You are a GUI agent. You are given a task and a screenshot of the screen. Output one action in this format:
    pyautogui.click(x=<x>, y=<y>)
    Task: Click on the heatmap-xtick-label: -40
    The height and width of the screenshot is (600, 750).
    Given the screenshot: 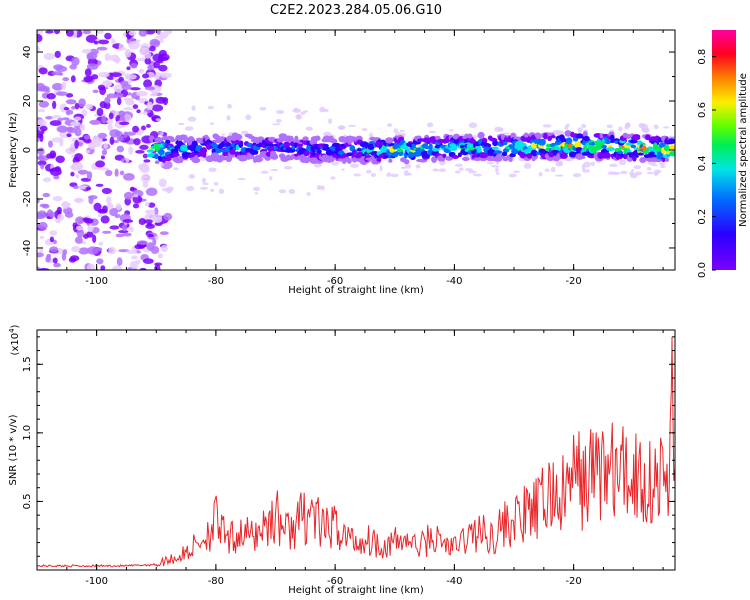 What is the action you would take?
    pyautogui.click(x=454, y=281)
    